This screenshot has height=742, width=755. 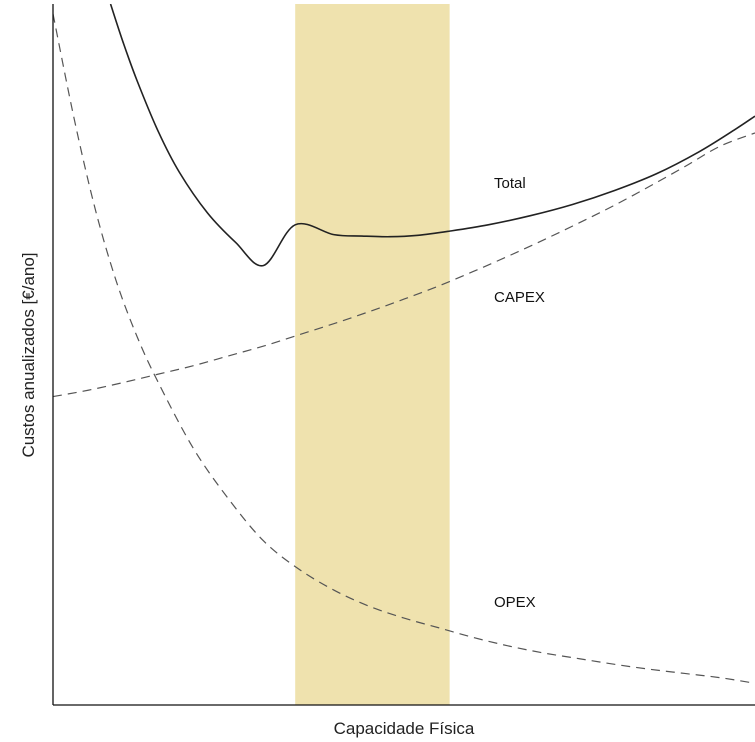 I want to click on x-axis-label: Capacidade Física, so click(x=404, y=728).